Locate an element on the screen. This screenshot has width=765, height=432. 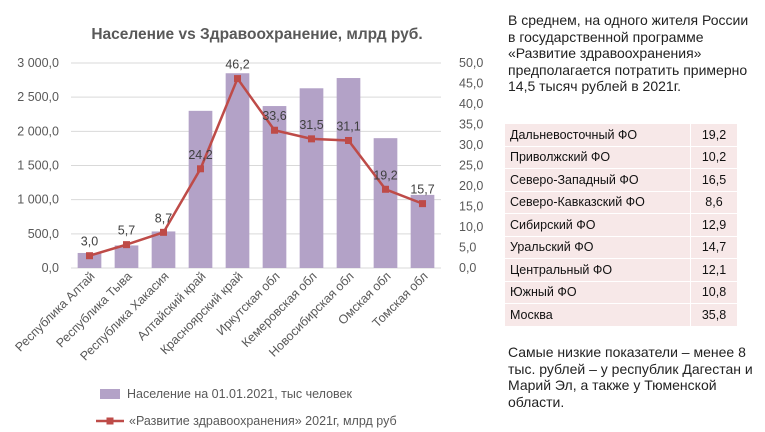
table-row: Сибирский ФО 12,9 is located at coordinates (621, 225).